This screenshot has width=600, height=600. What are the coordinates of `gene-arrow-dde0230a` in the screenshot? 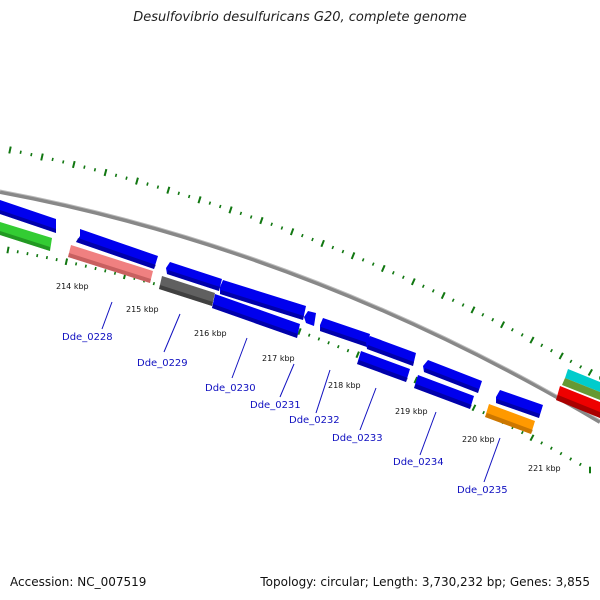 It's located at (194, 276).